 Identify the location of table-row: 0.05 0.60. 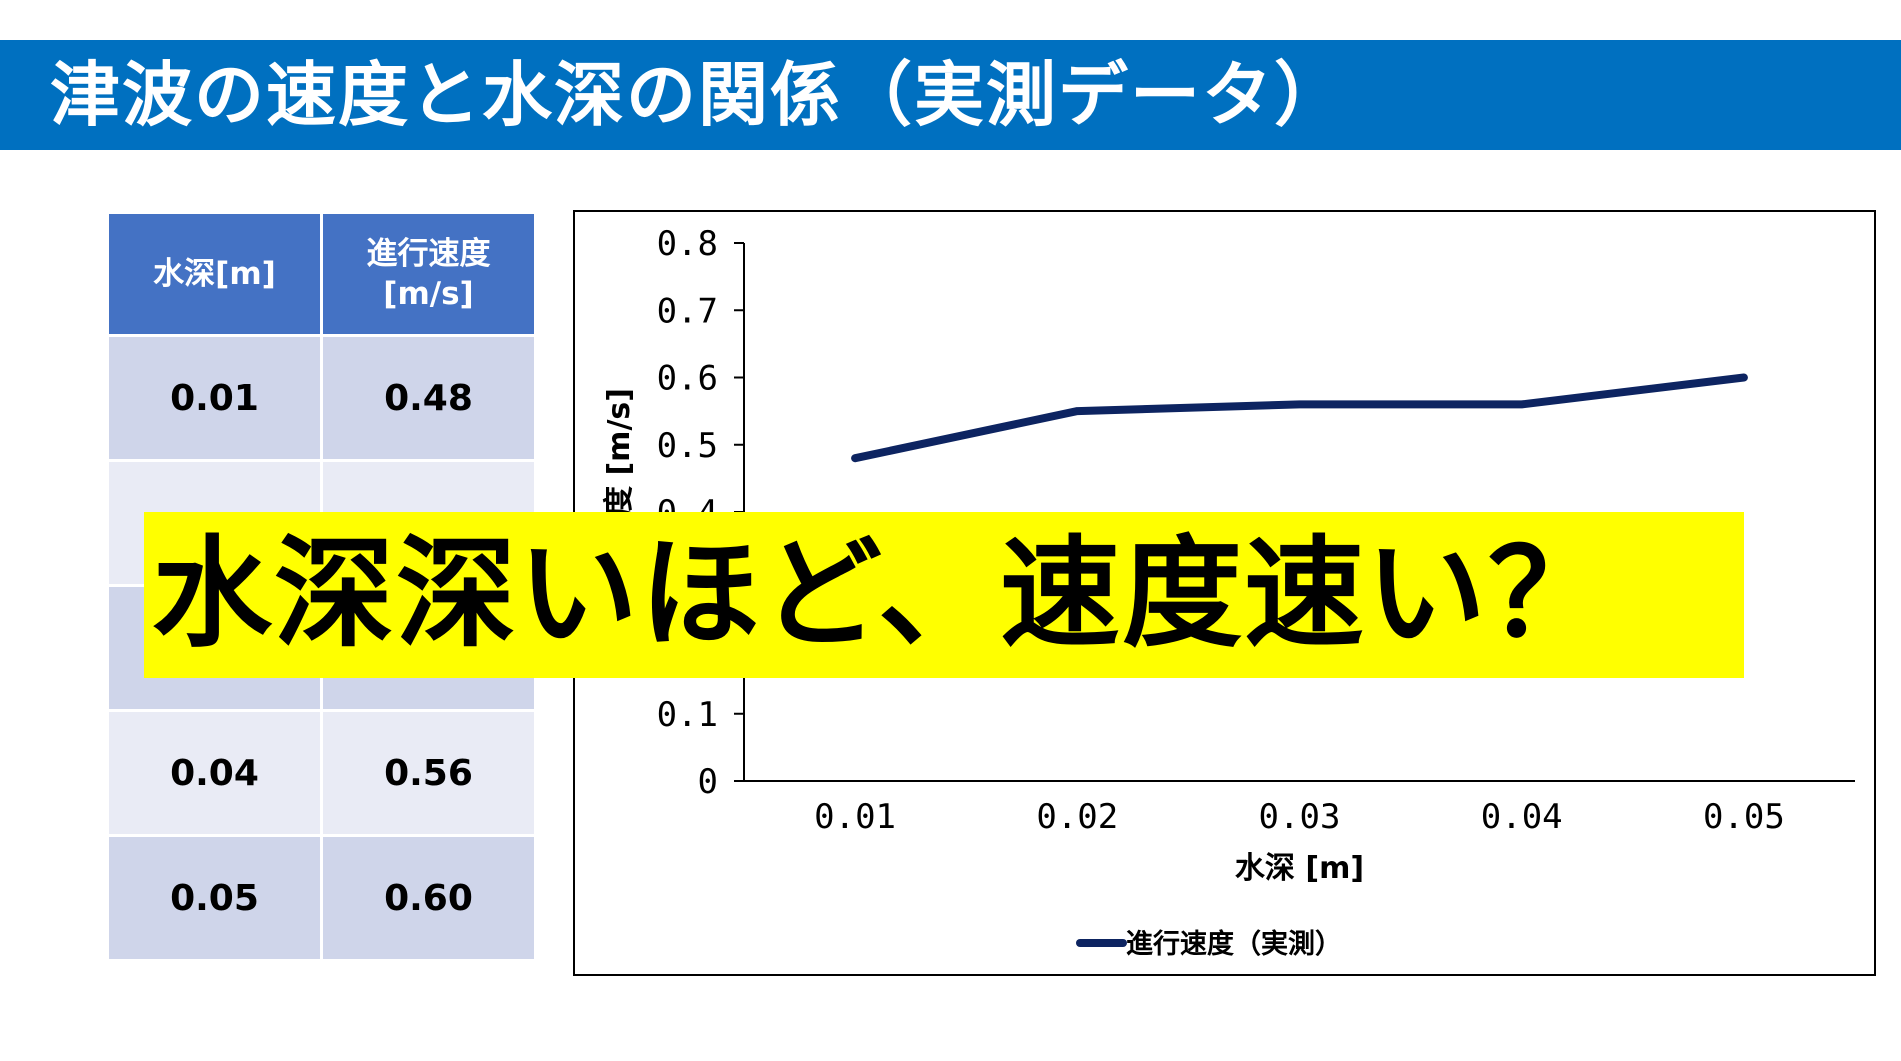
(321, 898).